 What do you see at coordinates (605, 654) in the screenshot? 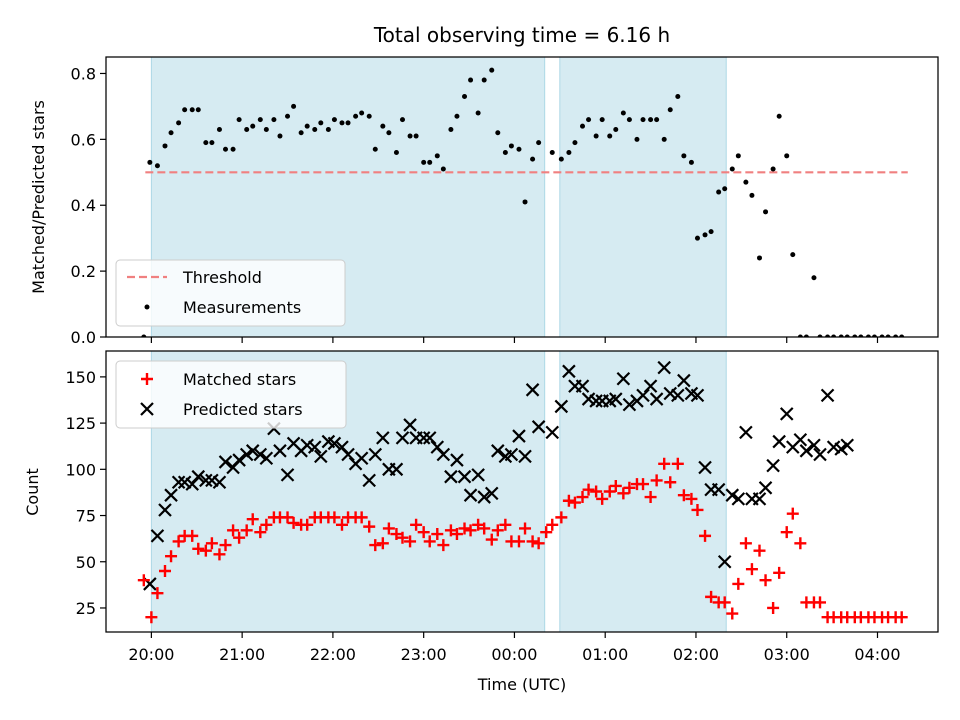
I see `count-xtick-label: 01:00` at bounding box center [605, 654].